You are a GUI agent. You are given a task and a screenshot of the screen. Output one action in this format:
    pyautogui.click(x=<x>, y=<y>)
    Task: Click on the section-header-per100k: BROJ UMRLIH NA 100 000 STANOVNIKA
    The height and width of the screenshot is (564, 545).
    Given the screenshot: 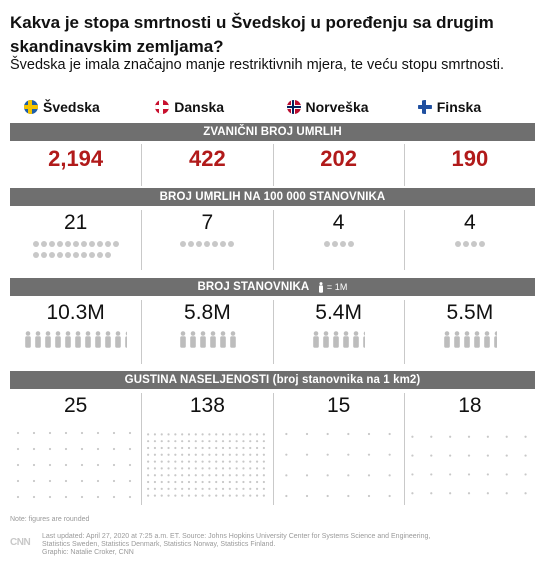 What is the action you would take?
    pyautogui.click(x=272, y=197)
    